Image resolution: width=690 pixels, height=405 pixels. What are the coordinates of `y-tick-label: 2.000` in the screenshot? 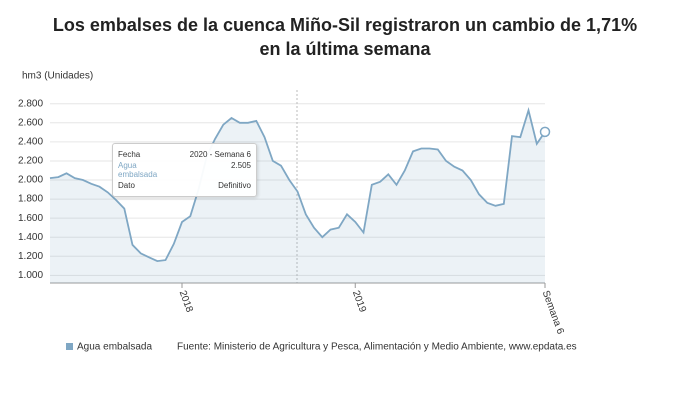 It's located at (30, 180).